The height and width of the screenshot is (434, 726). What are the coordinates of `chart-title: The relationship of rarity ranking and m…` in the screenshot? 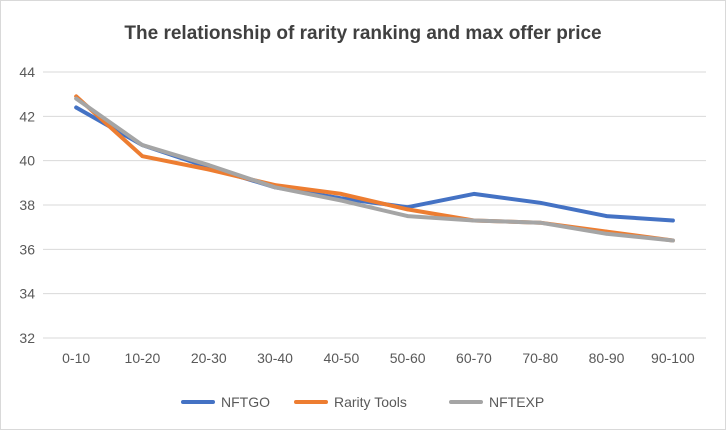 It's located at (362, 33).